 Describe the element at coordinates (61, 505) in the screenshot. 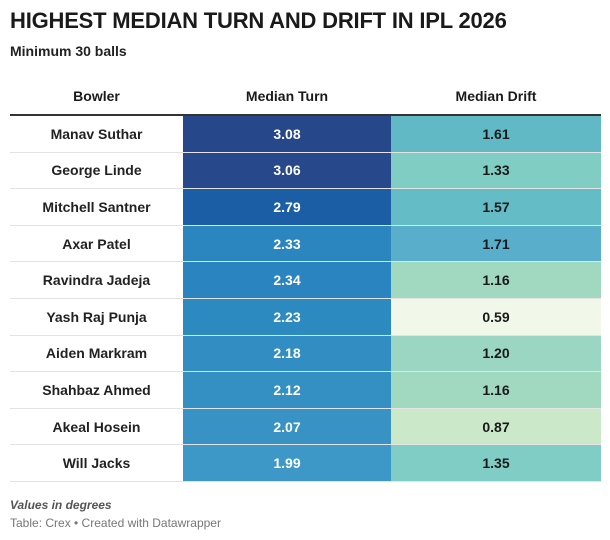

I see `footnote: Values in degrees` at that location.